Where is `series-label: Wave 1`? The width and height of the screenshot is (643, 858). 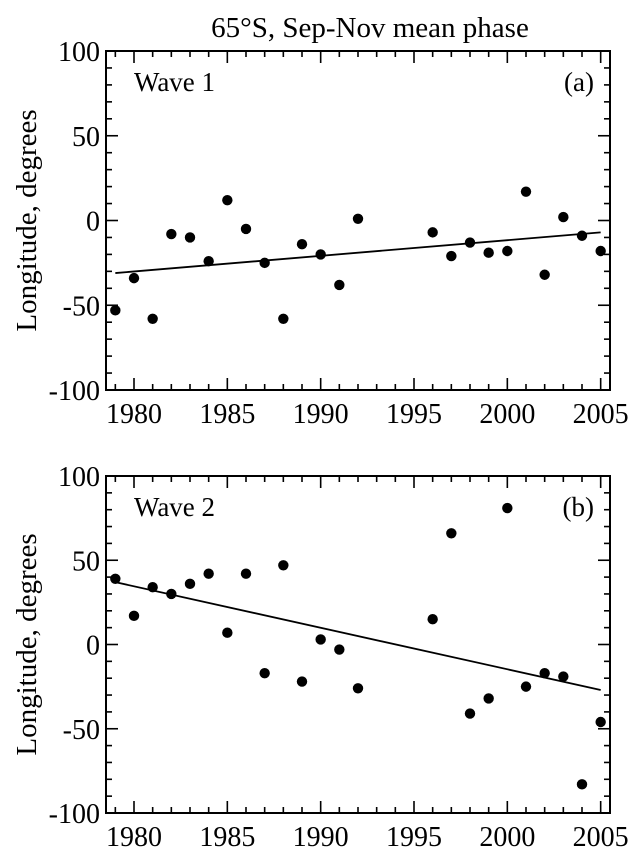
series-label: Wave 1 is located at coordinates (174, 82).